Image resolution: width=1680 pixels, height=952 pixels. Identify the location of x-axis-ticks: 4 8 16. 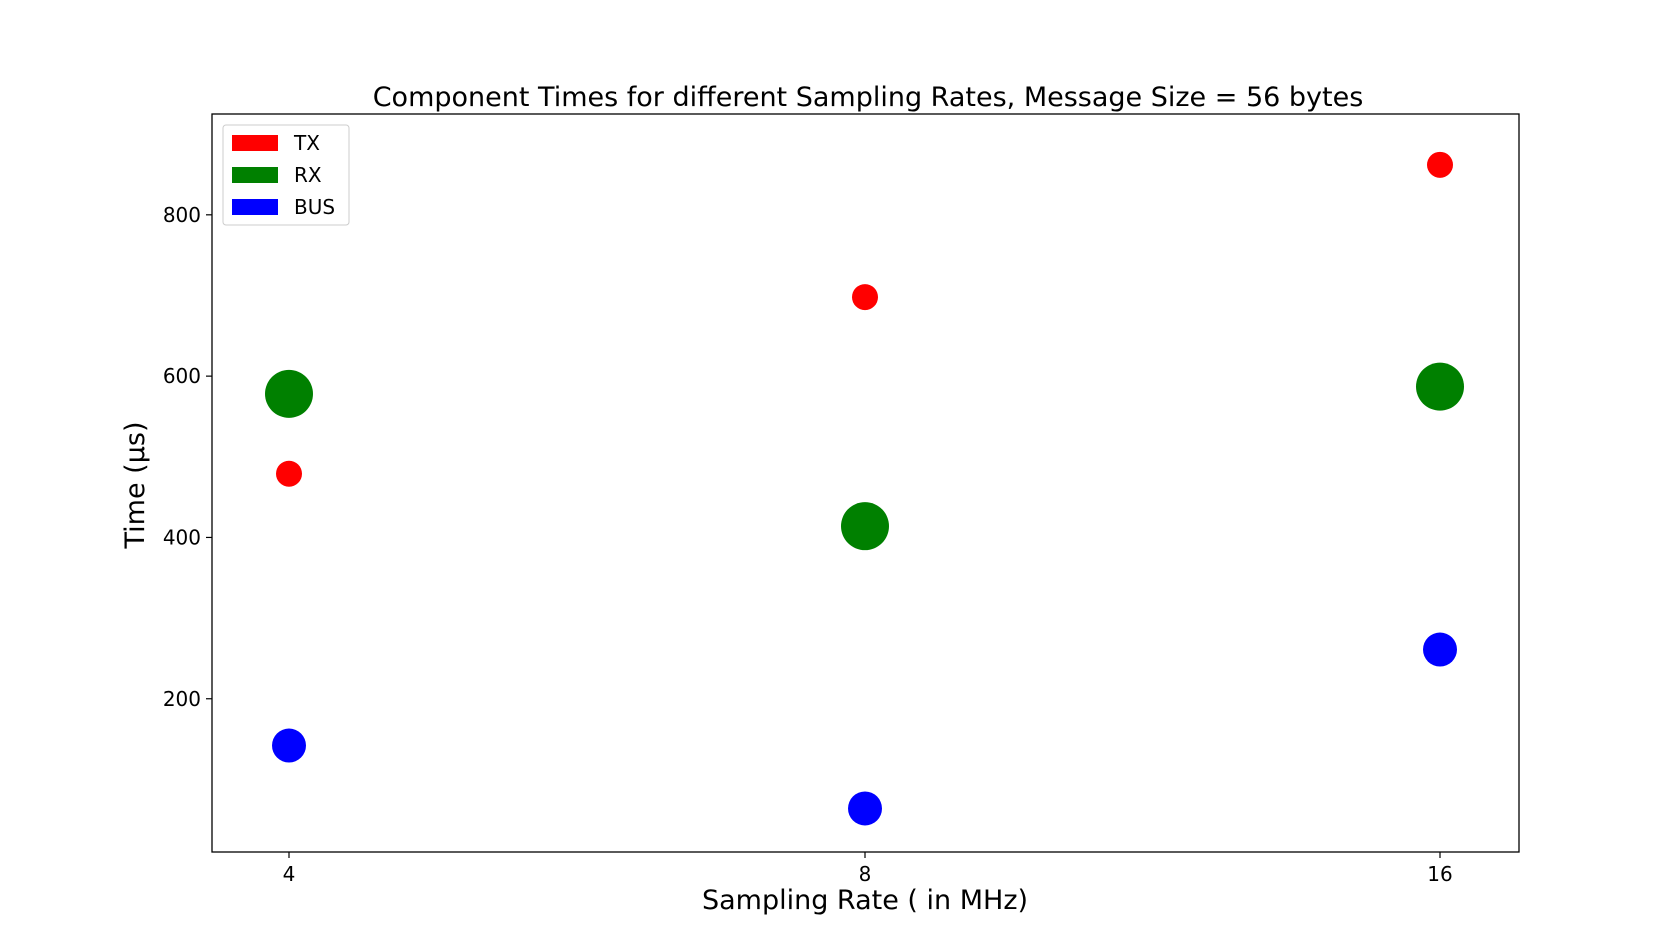
(868, 869).